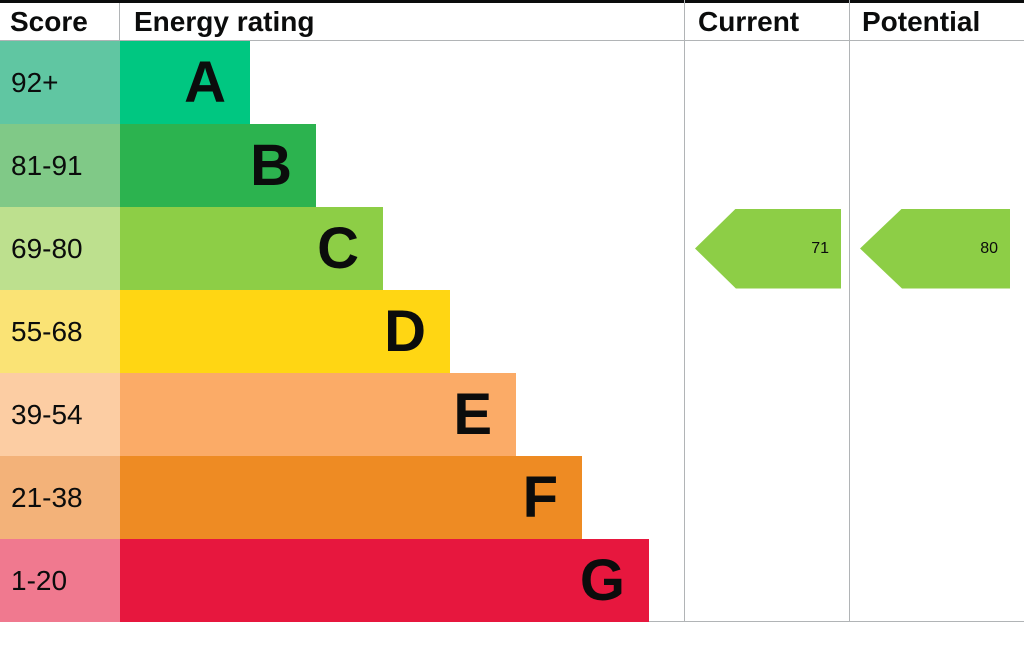  Describe the element at coordinates (251, 248) in the screenshot. I see `band-bar: C` at that location.